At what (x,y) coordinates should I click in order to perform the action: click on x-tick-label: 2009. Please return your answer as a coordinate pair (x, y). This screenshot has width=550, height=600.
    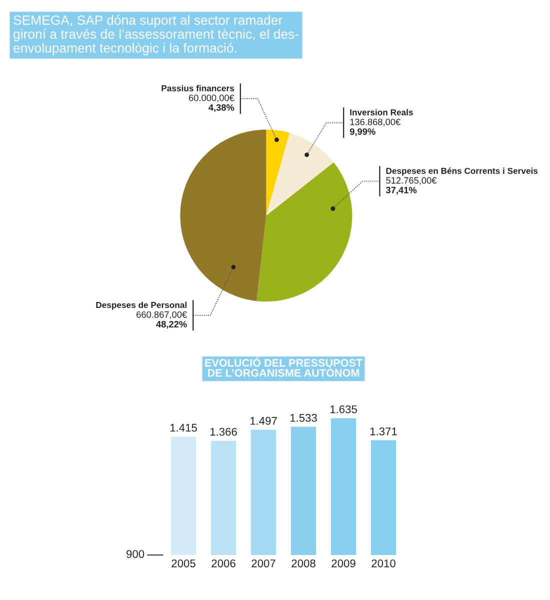
    Looking at the image, I should click on (344, 563).